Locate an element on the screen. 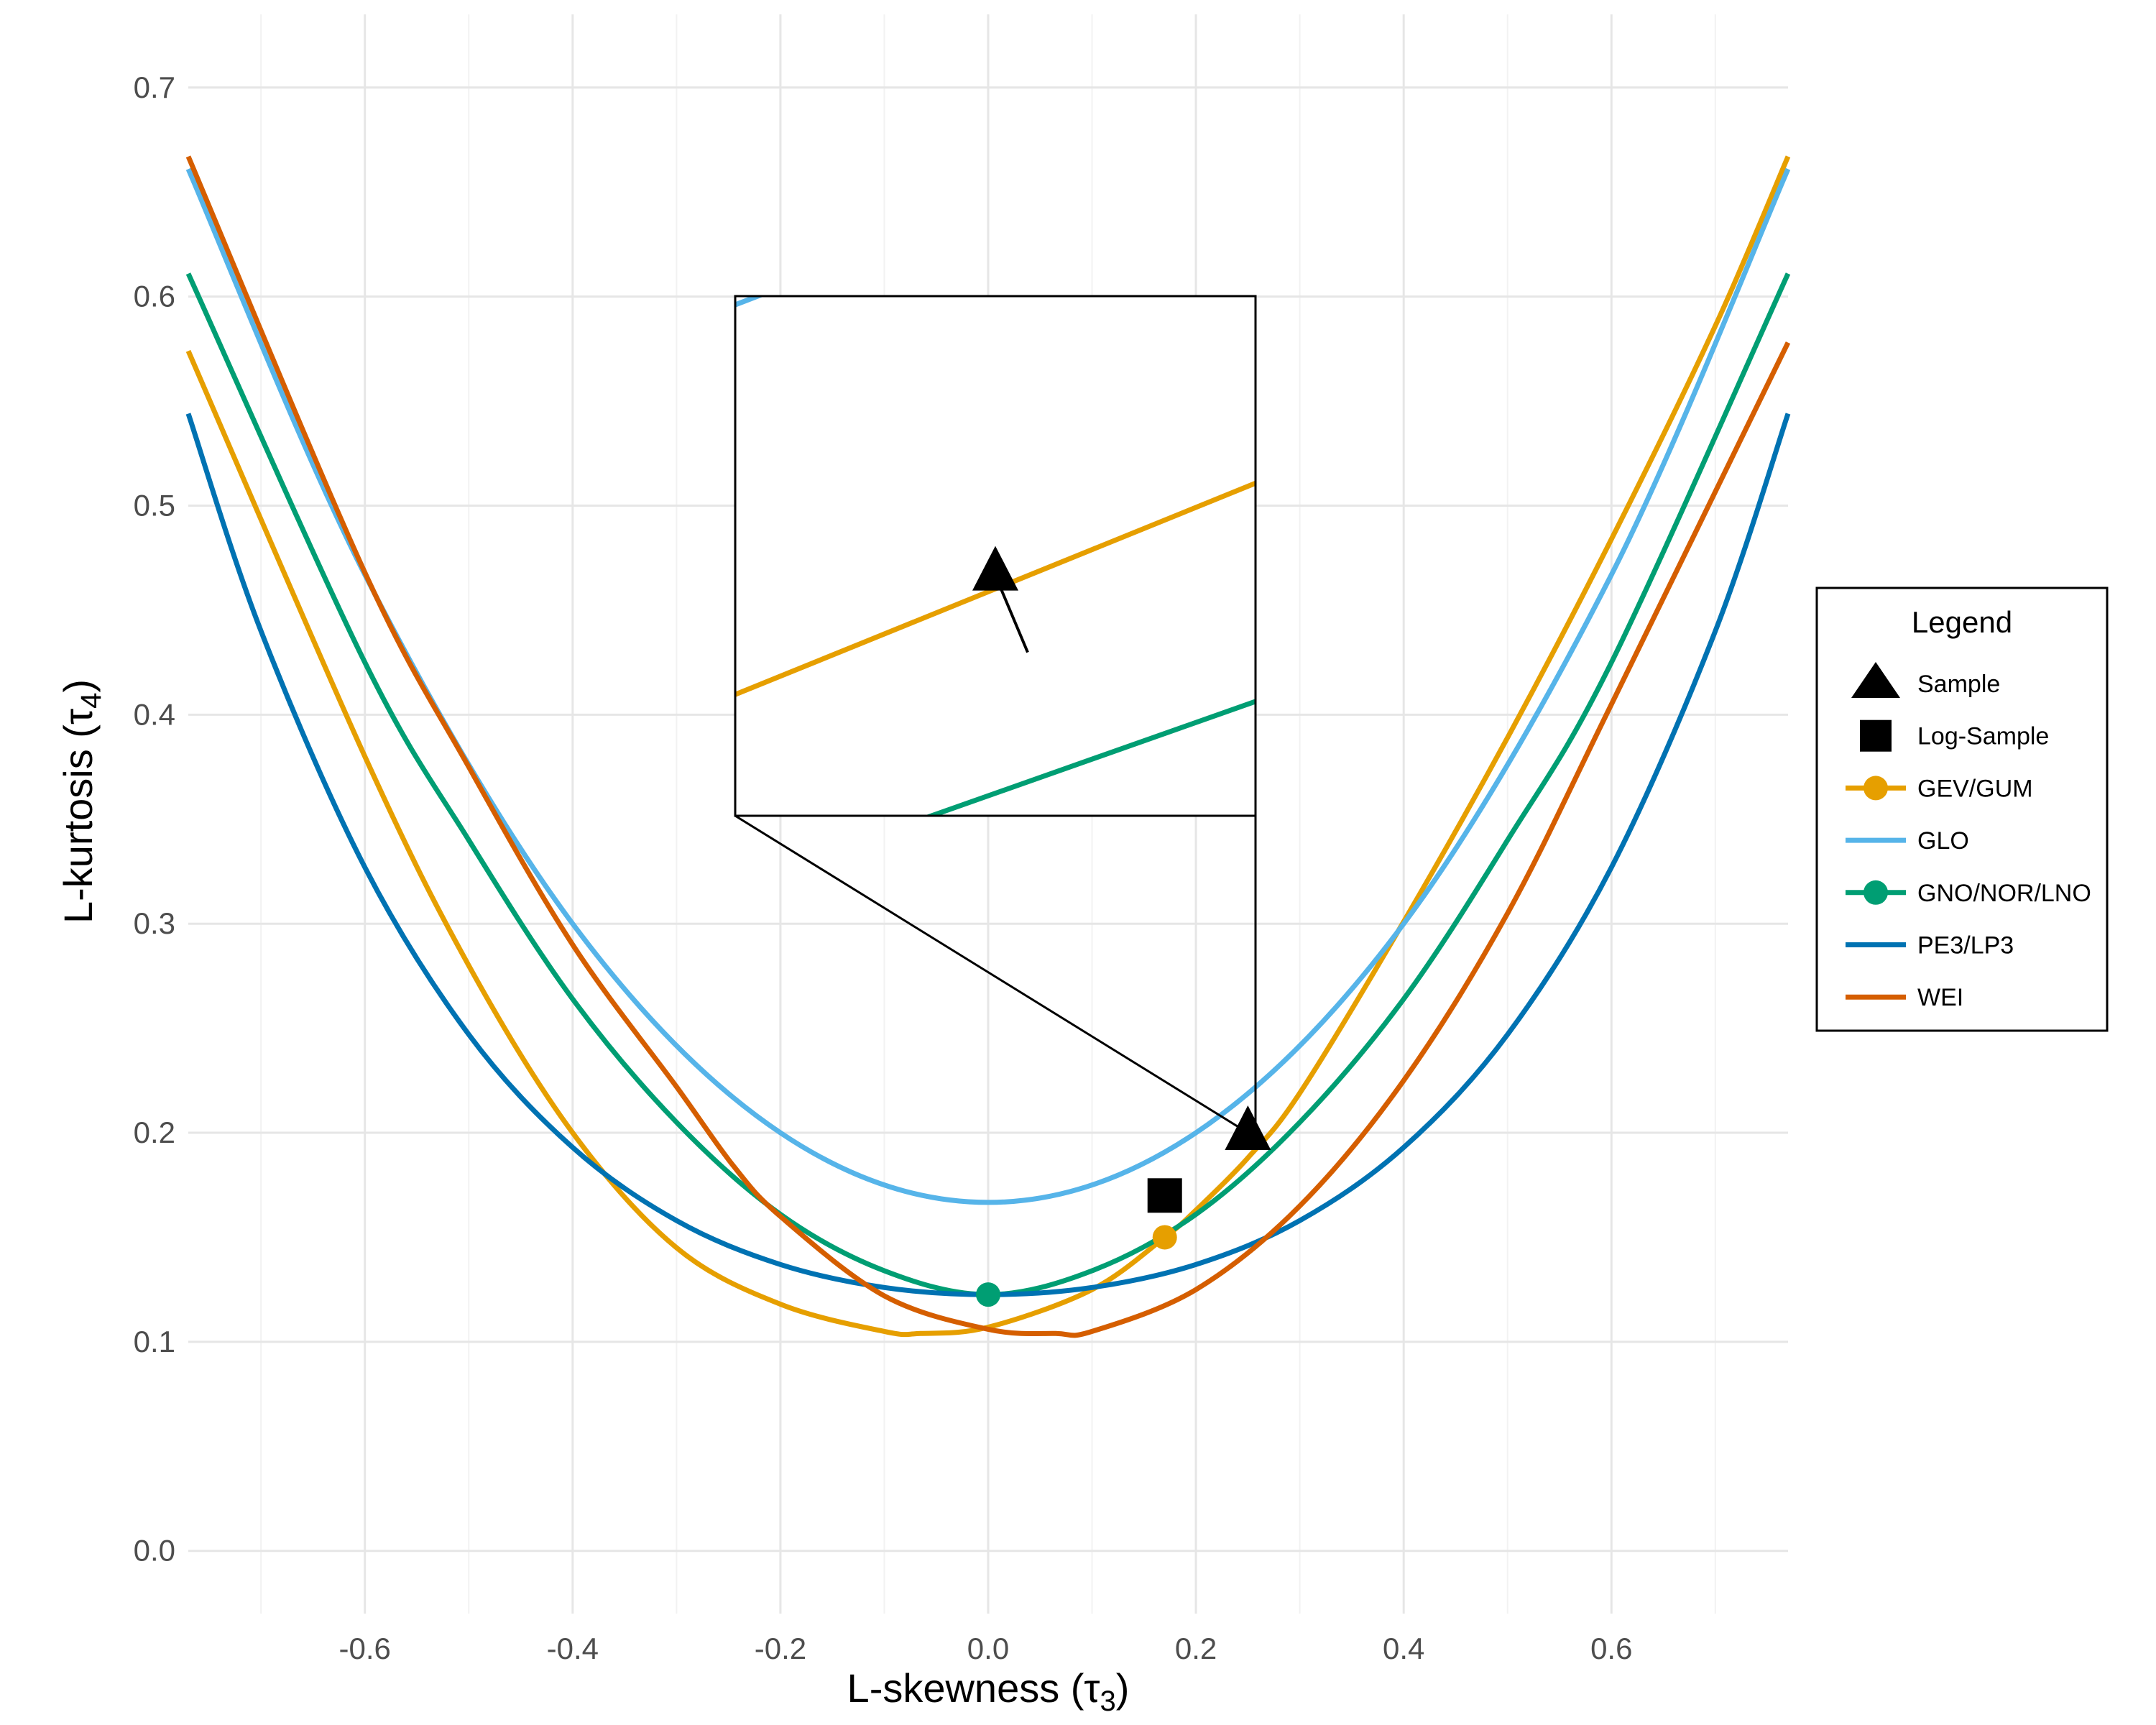 This screenshot has width=2156, height=1725. legend-title: Legend is located at coordinates (1962, 622).